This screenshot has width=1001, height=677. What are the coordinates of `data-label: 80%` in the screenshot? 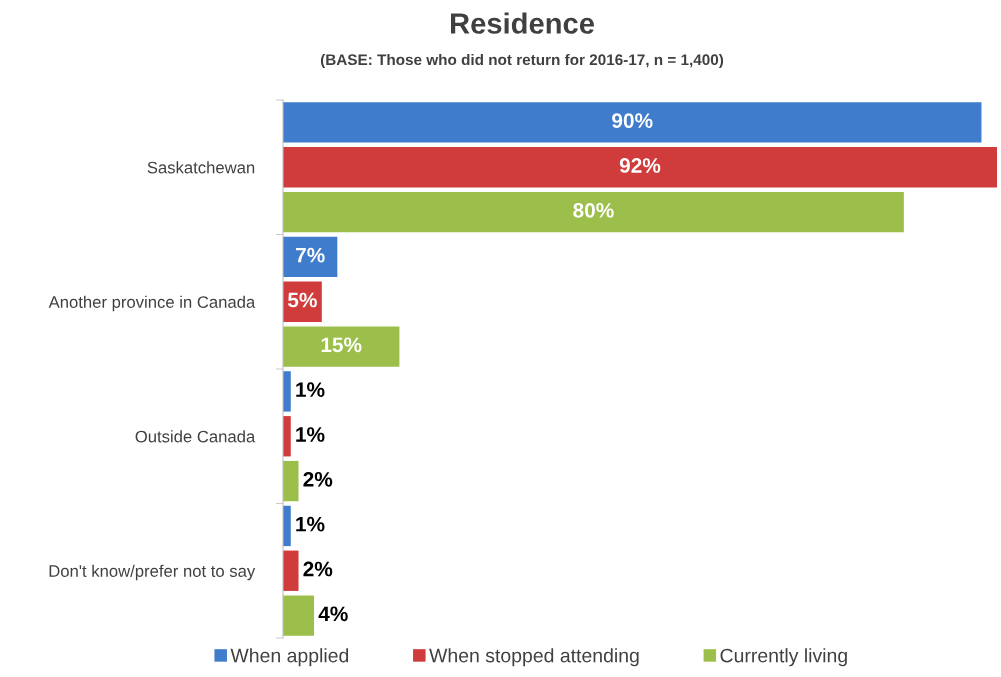 It's located at (593, 210).